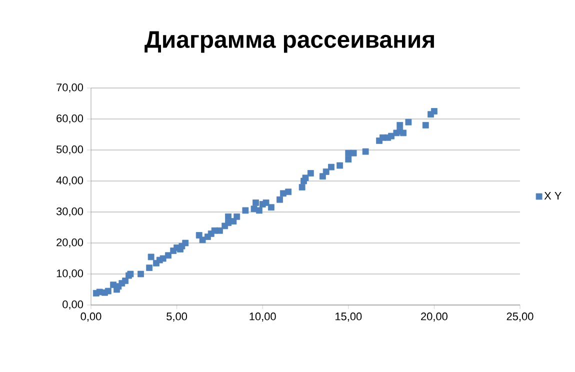  Describe the element at coordinates (91, 317) in the screenshot. I see `x-tick-label: 0,00` at that location.